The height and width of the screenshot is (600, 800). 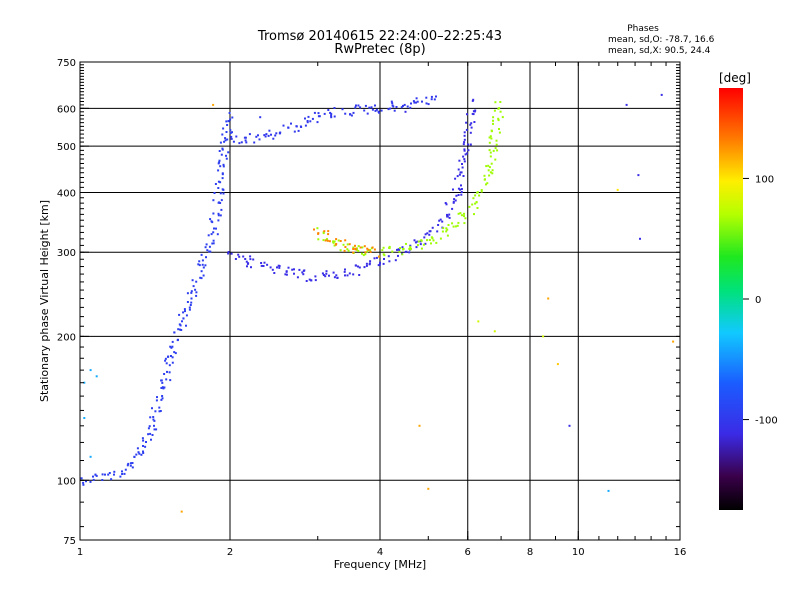 What do you see at coordinates (66, 63) in the screenshot?
I see `y-tick-label: 750` at bounding box center [66, 63].